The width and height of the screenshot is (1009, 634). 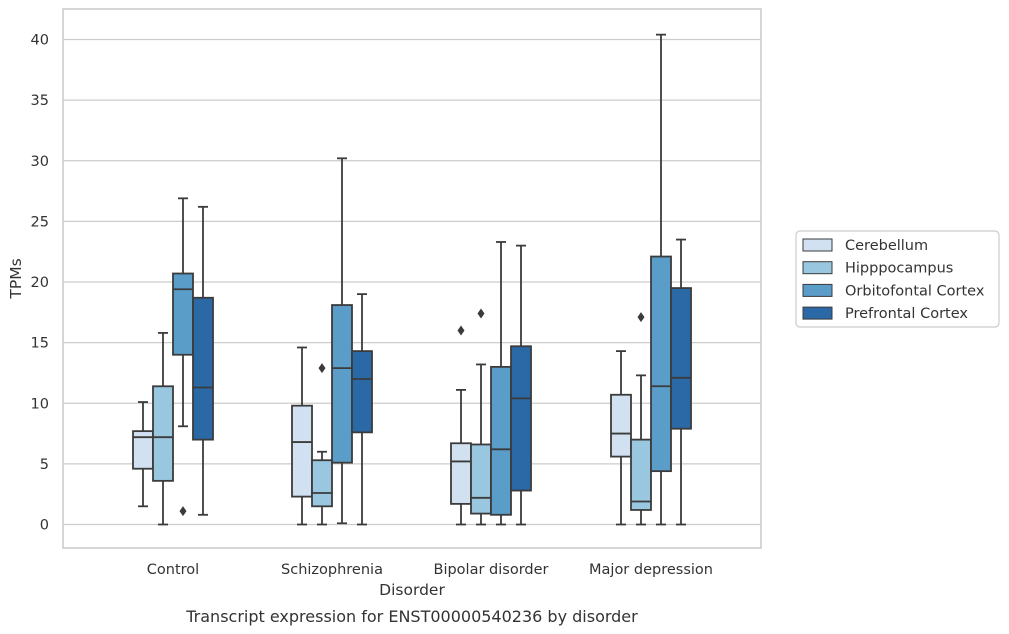 I want to click on x-axis-title: Disorder, so click(x=412, y=590).